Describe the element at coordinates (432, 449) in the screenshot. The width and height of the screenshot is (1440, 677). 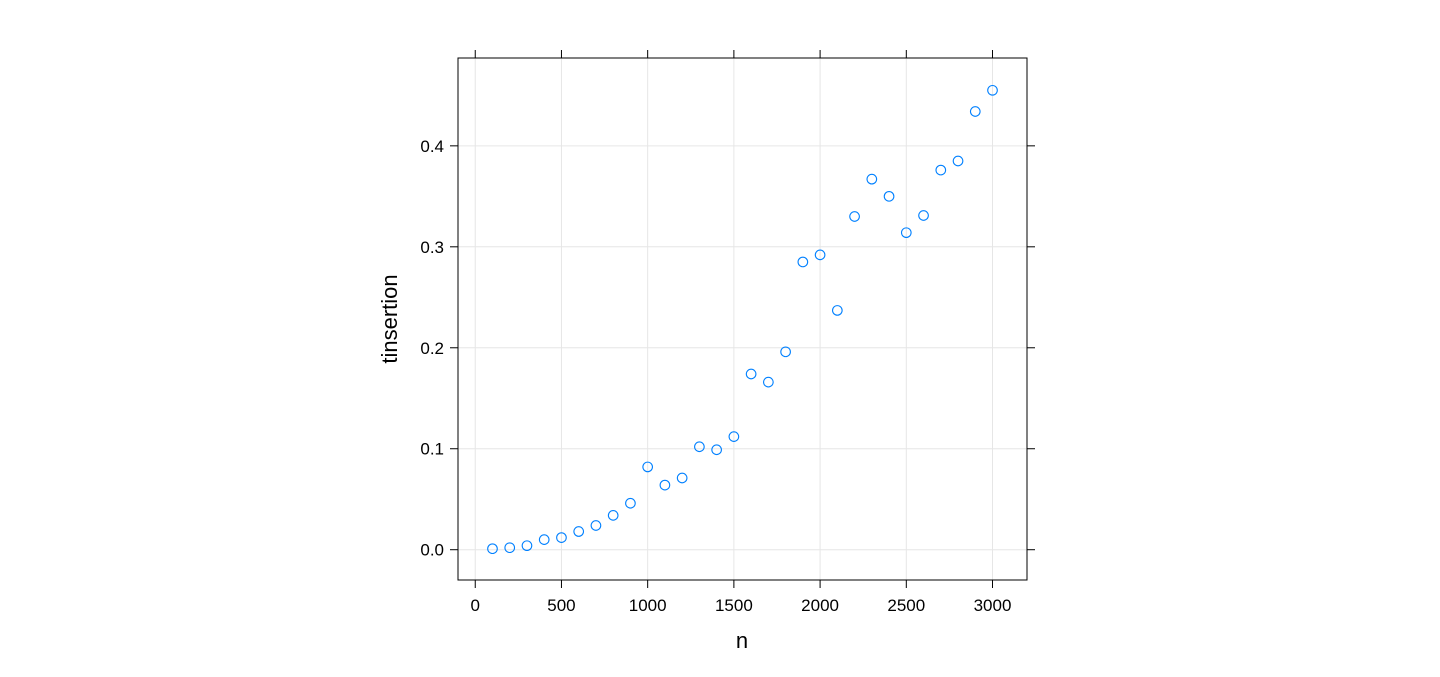
I see `y-tick-label: 0.1` at that location.